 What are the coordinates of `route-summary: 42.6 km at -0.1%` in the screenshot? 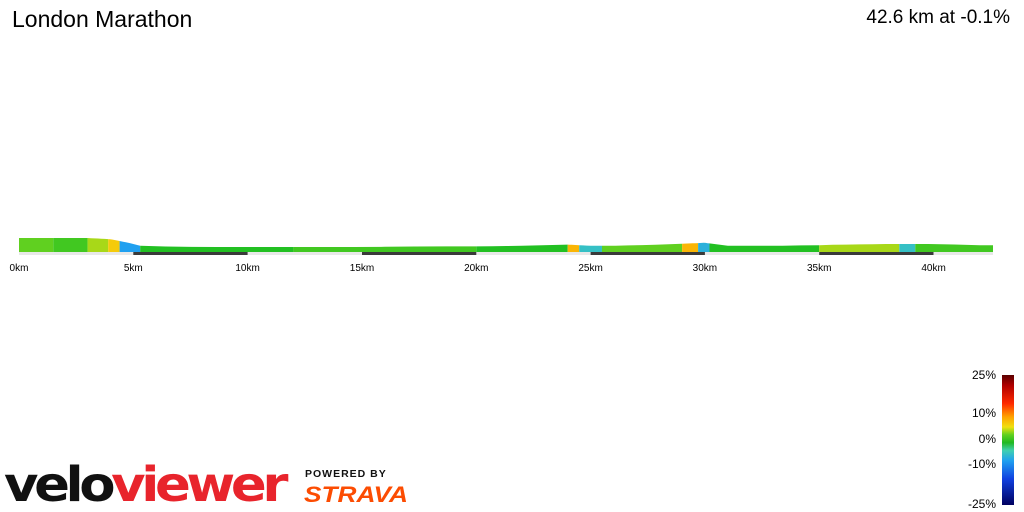 It's located at (938, 17).